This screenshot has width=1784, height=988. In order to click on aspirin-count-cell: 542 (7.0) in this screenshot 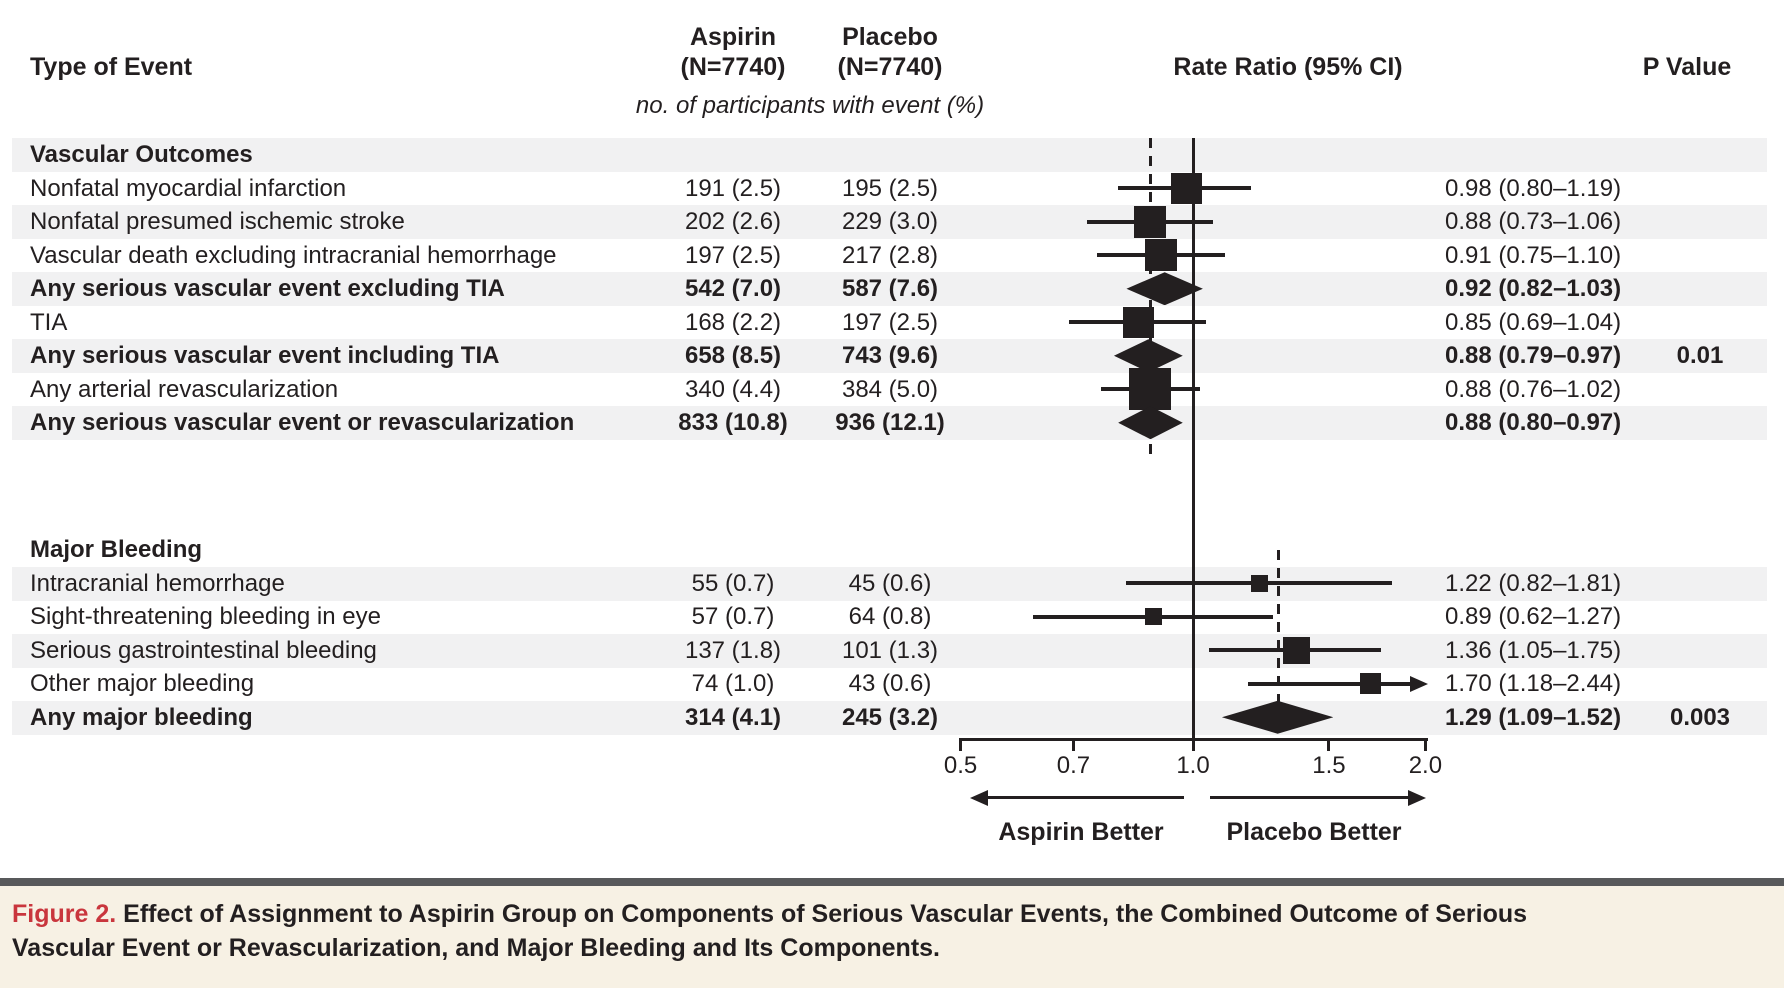, I will do `click(733, 288)`.